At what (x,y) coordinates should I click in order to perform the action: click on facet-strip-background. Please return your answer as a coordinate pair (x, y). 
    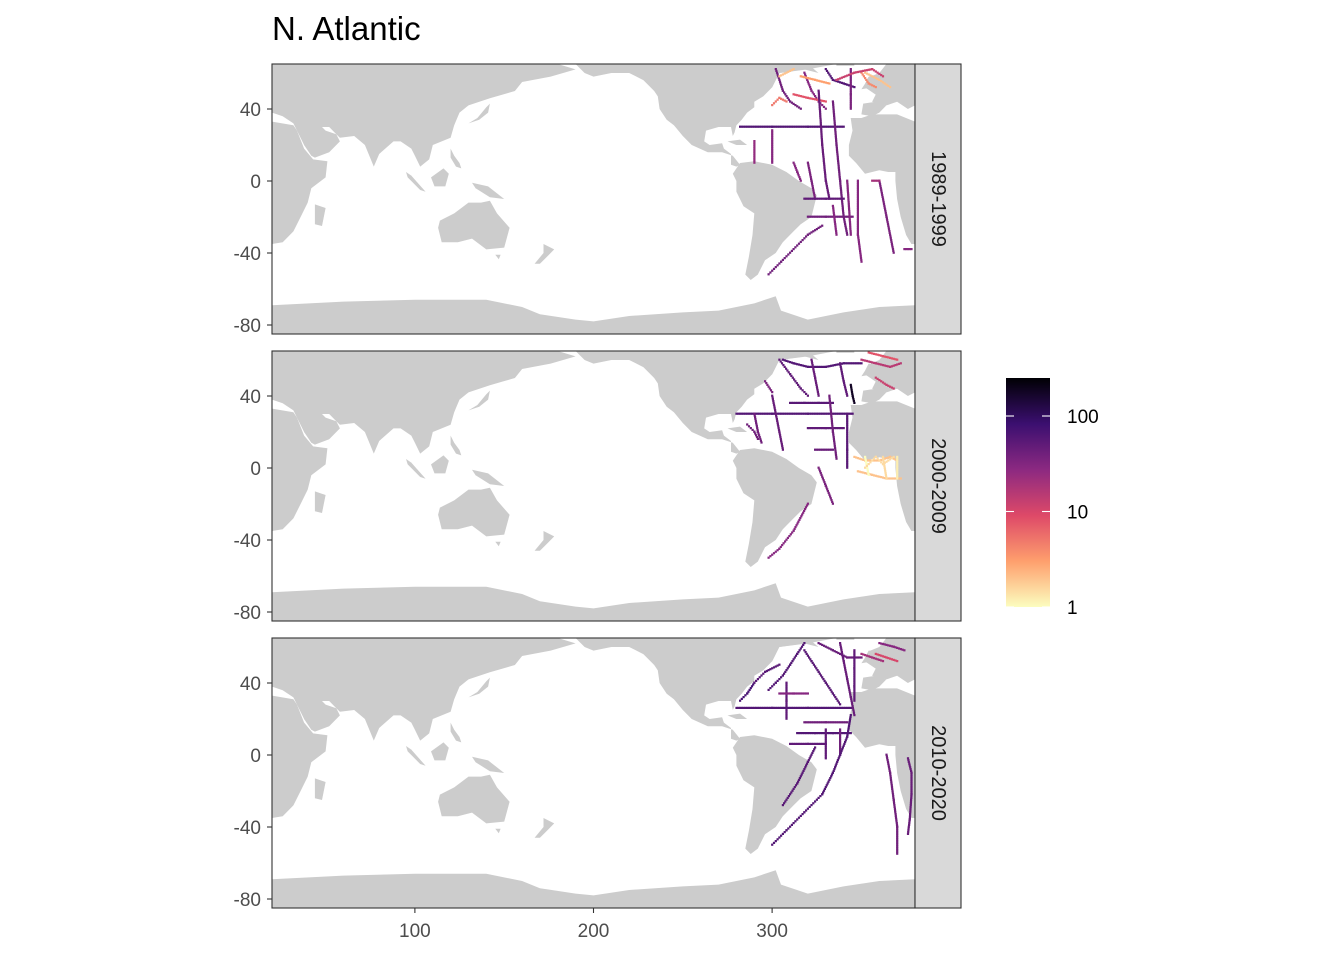
    Looking at the image, I should click on (938, 199).